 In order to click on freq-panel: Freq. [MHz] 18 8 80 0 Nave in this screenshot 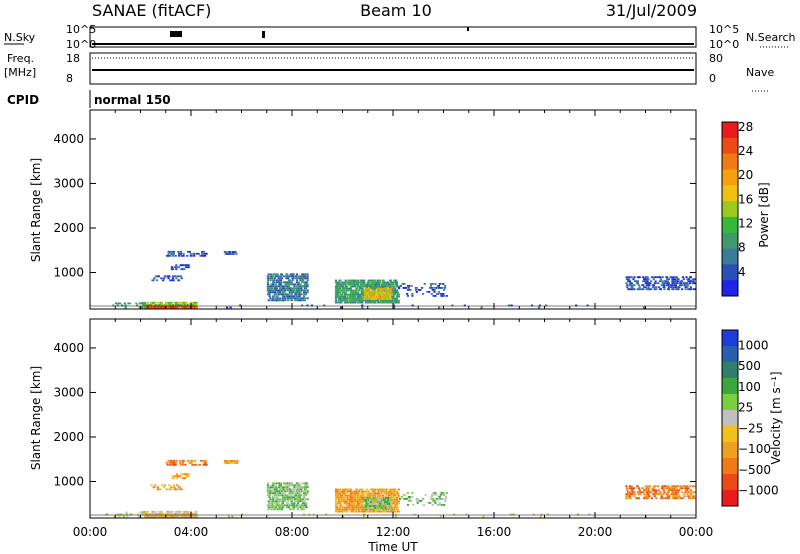, I will do `click(389, 72)`.